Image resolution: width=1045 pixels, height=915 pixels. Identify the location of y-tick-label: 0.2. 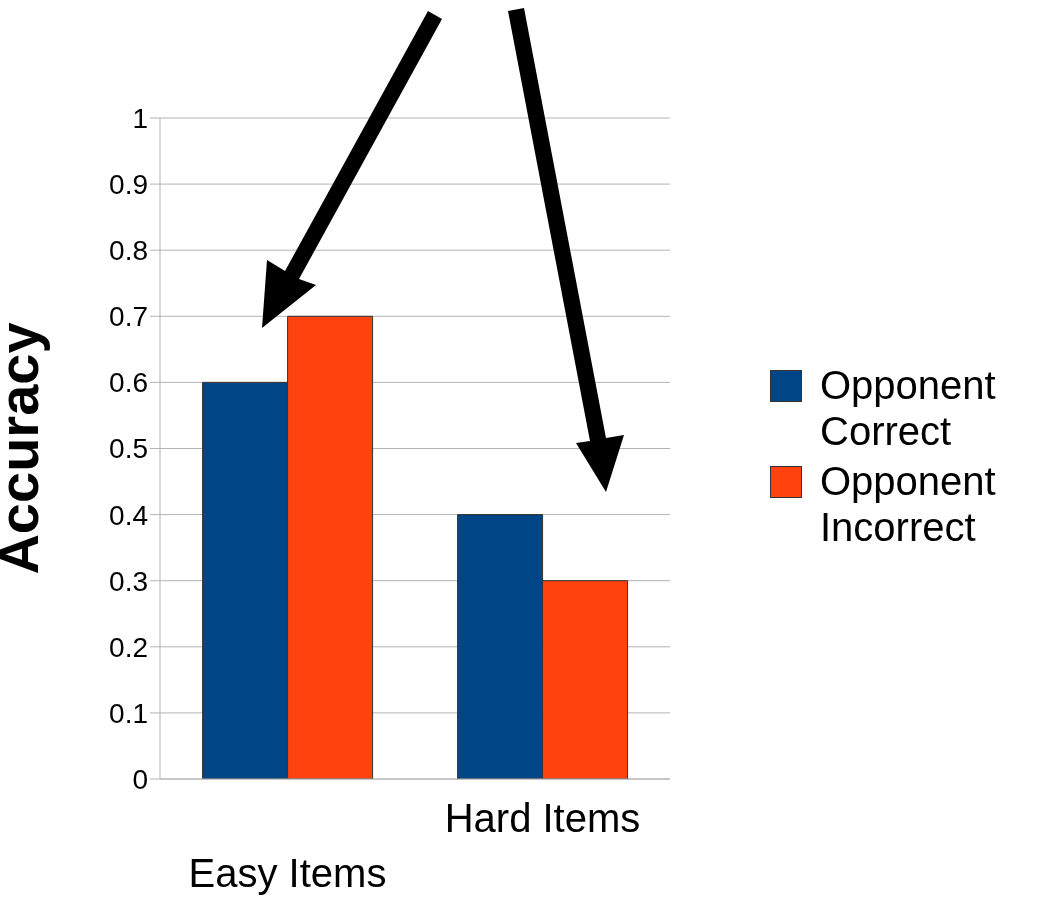
(128, 647).